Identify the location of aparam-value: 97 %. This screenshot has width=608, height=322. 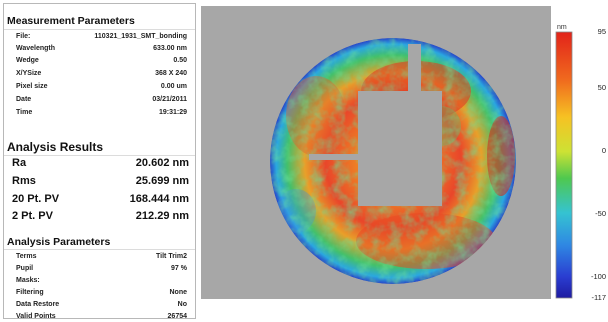
(179, 268).